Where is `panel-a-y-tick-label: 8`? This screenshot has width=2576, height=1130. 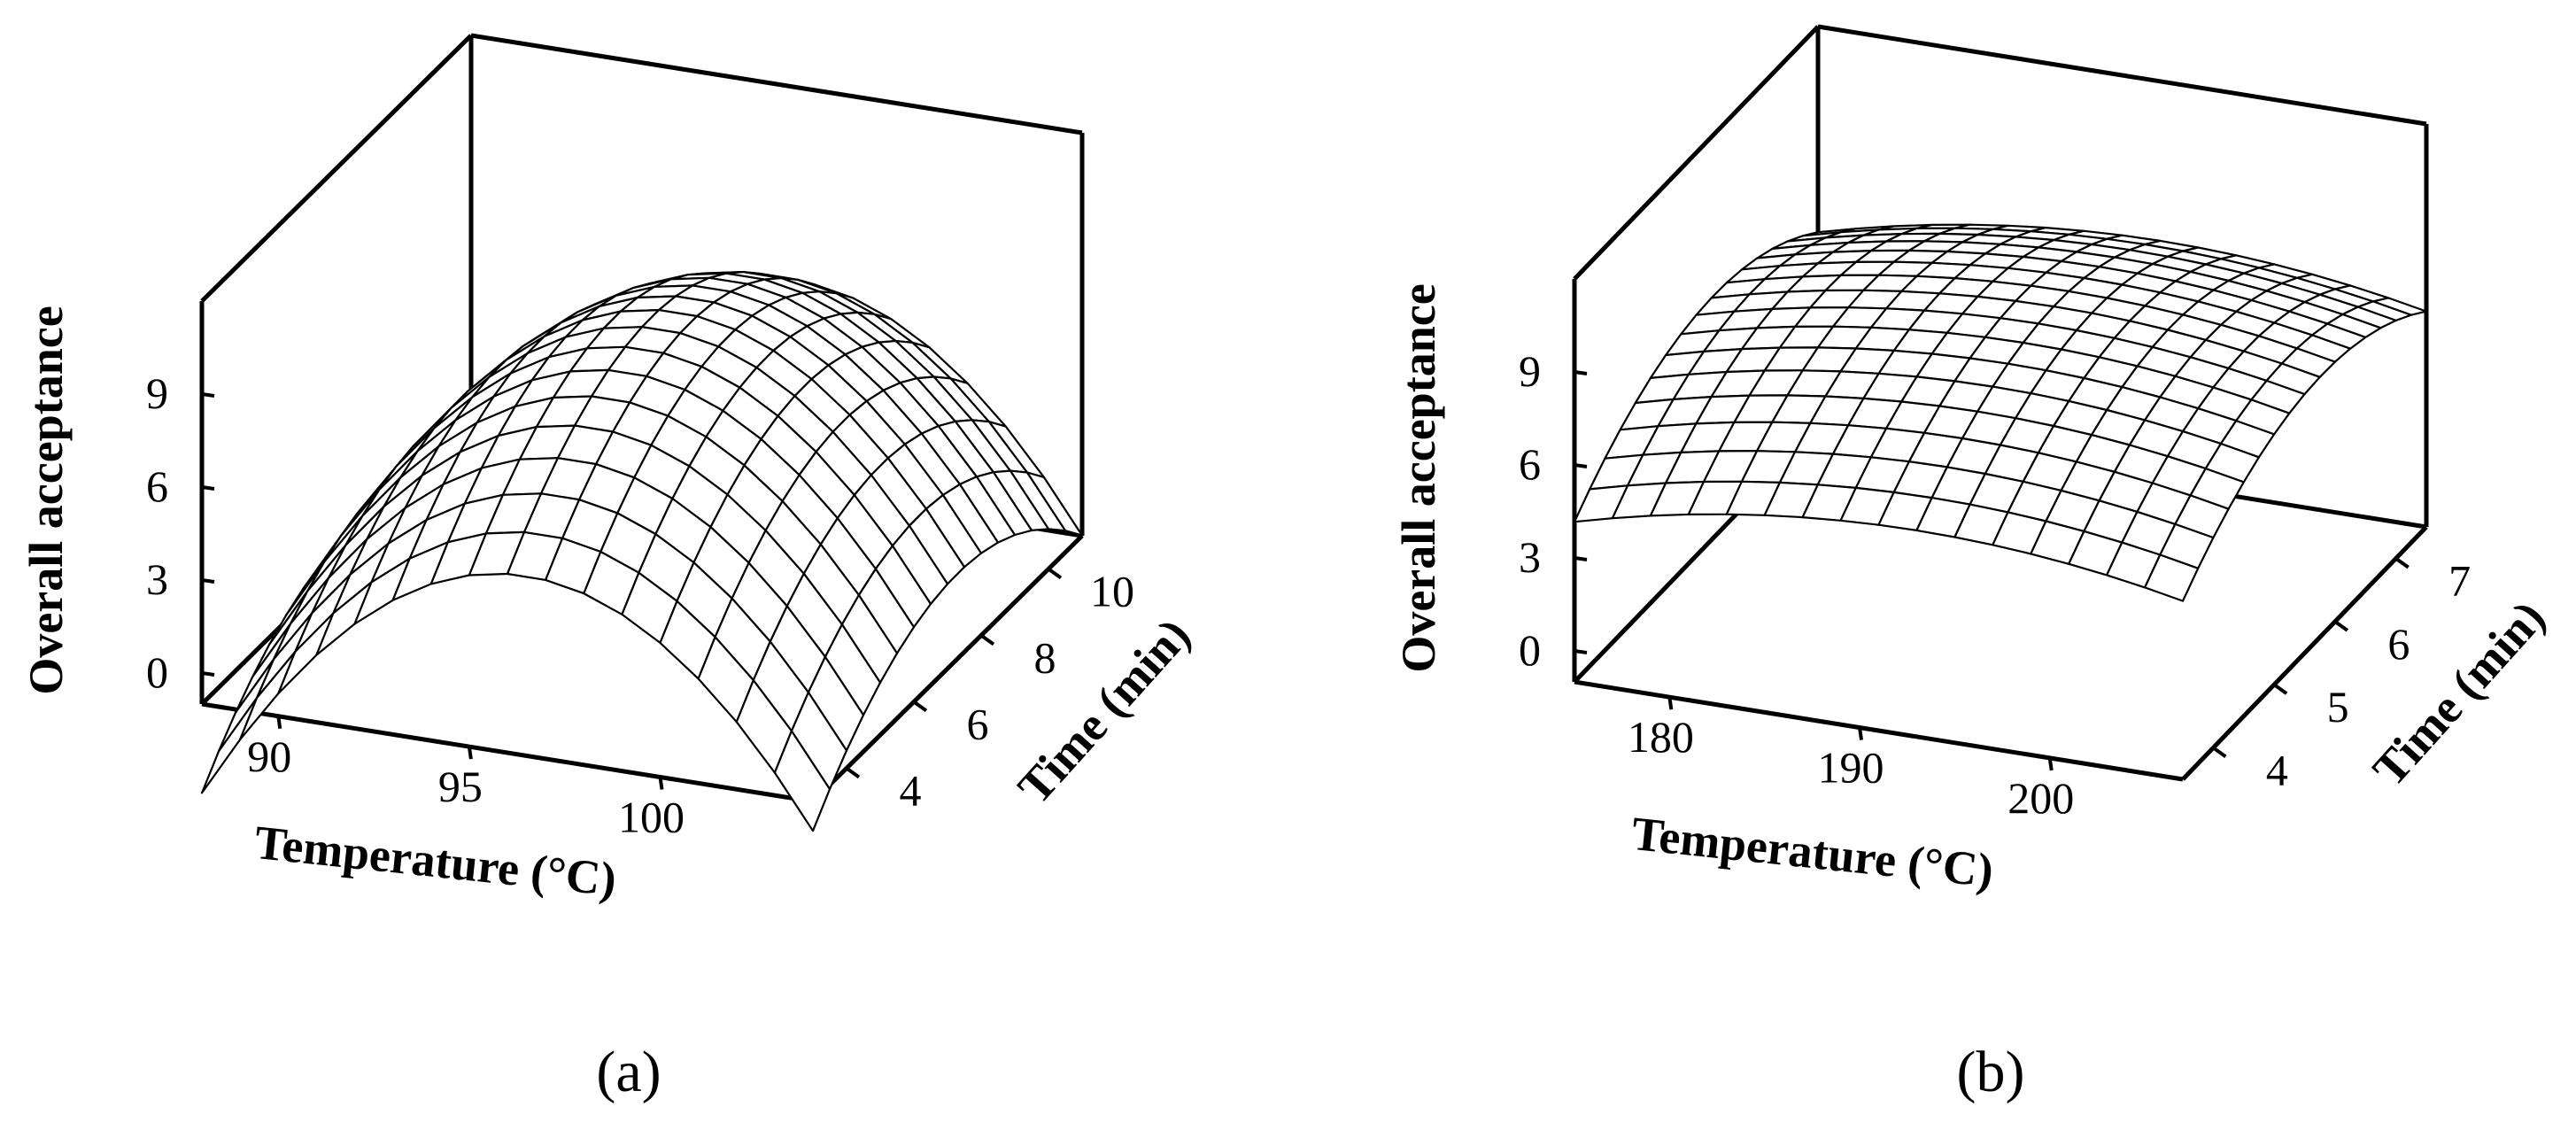
panel-a-y-tick-label: 8 is located at coordinates (1045, 658).